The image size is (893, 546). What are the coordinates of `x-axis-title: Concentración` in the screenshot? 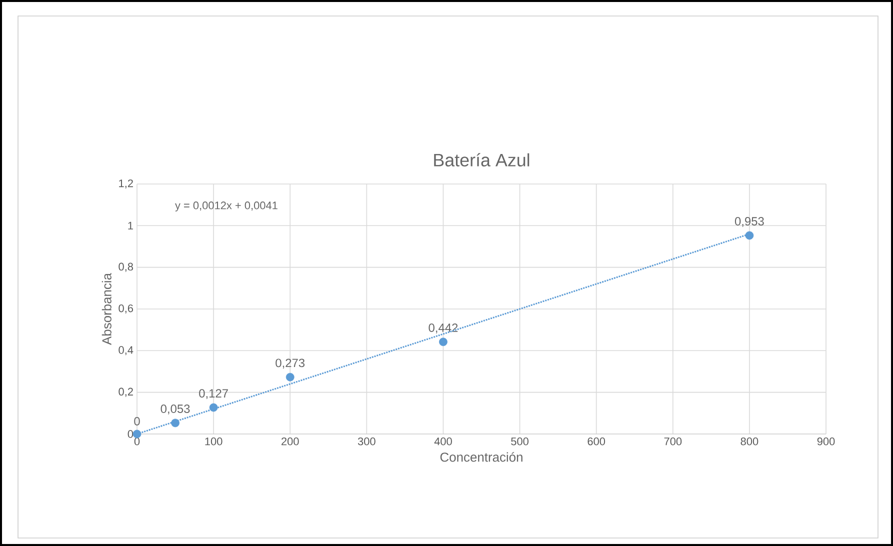 It's located at (481, 457).